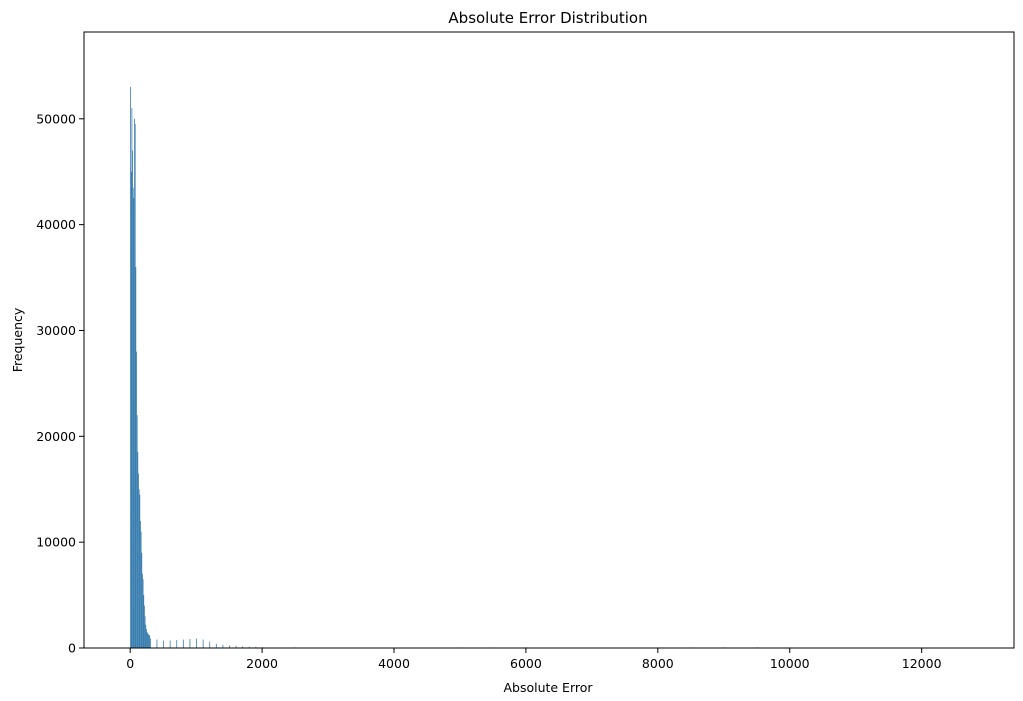 The width and height of the screenshot is (1023, 701). I want to click on x-tick-label: 10000, so click(790, 663).